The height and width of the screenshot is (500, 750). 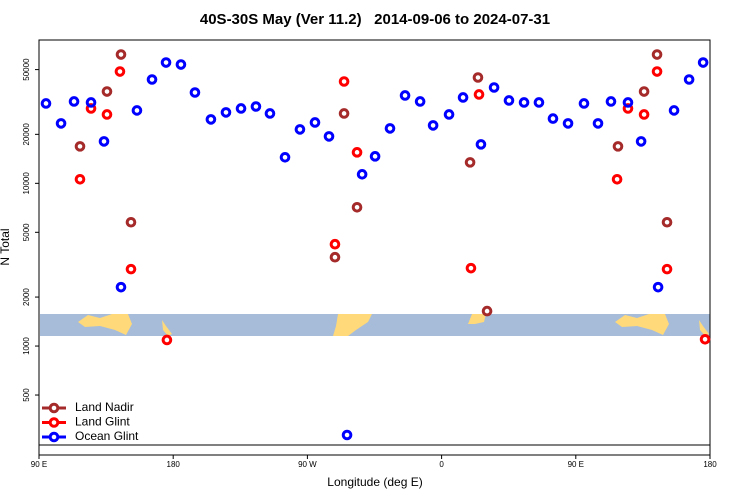 What do you see at coordinates (102, 422) in the screenshot?
I see `legend-label: Land Glint` at bounding box center [102, 422].